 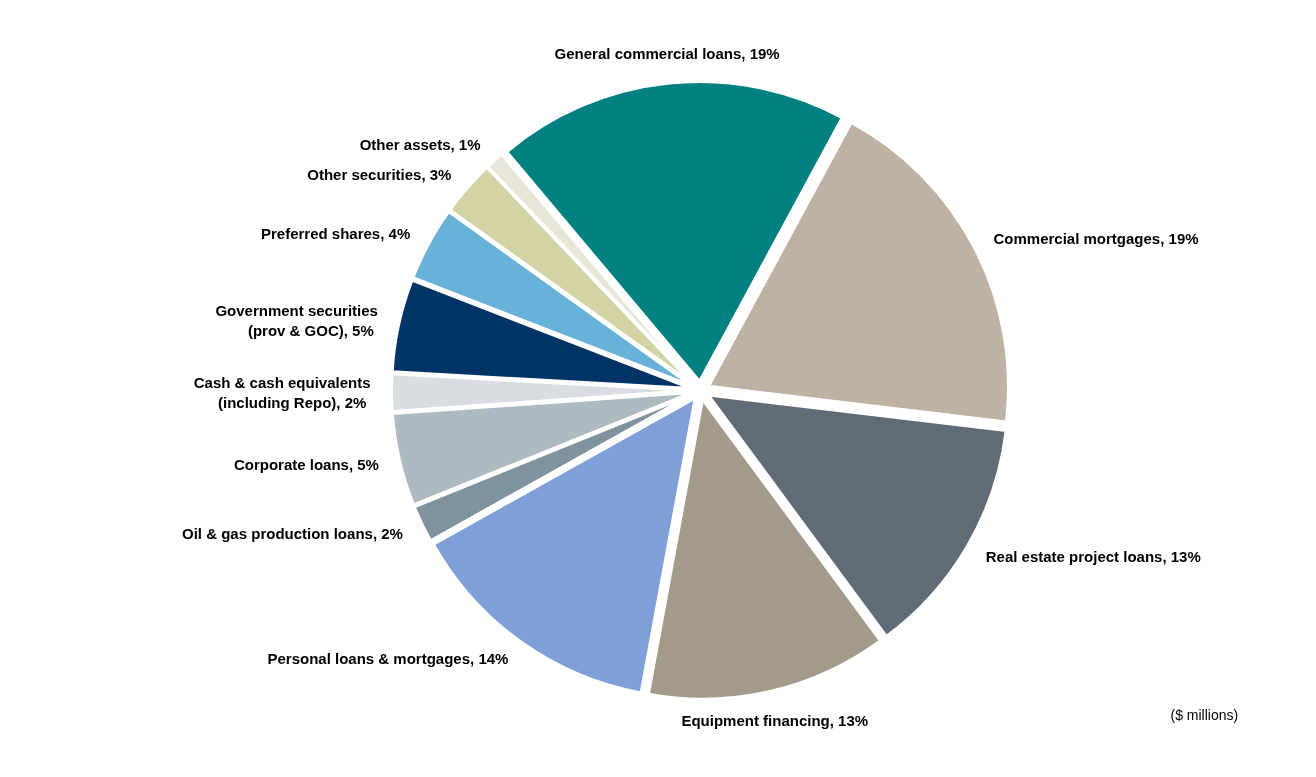 What do you see at coordinates (775, 721) in the screenshot?
I see `slice-label: Equipment financing, 13%` at bounding box center [775, 721].